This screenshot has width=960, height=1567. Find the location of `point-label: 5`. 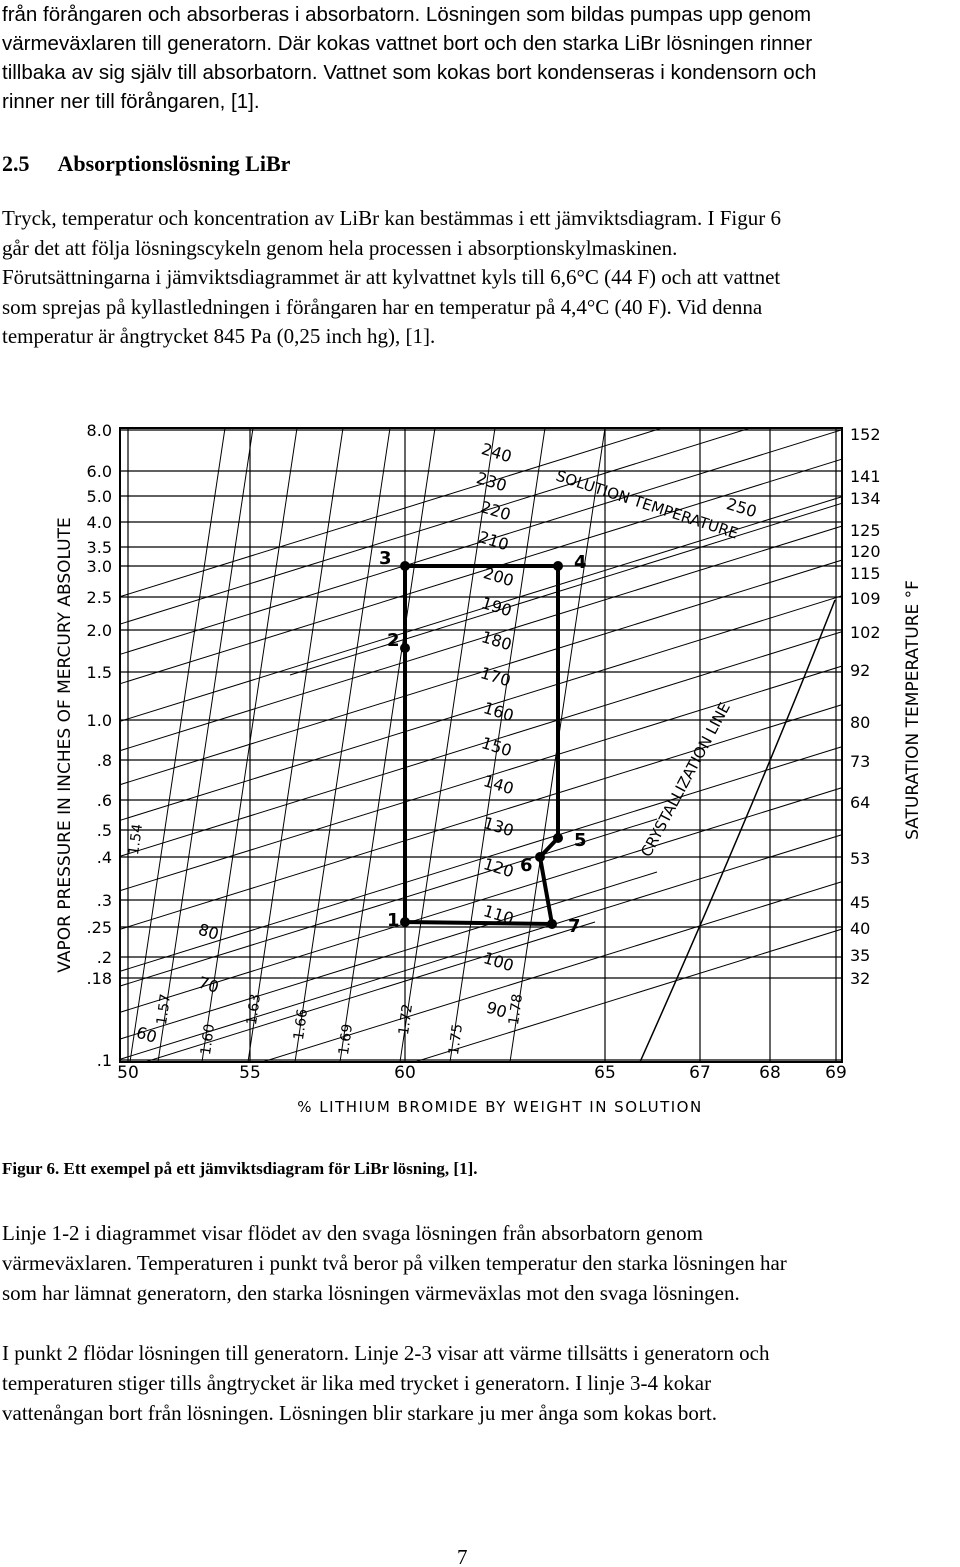

point-label: 5 is located at coordinates (580, 840).